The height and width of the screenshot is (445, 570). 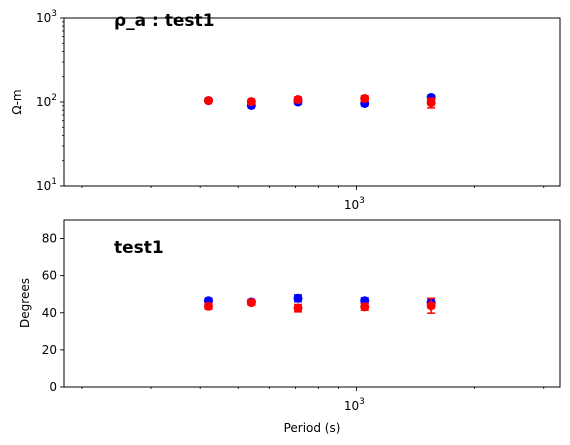 I want to click on y-axis-label-0: Ω-m, so click(x=17, y=101).